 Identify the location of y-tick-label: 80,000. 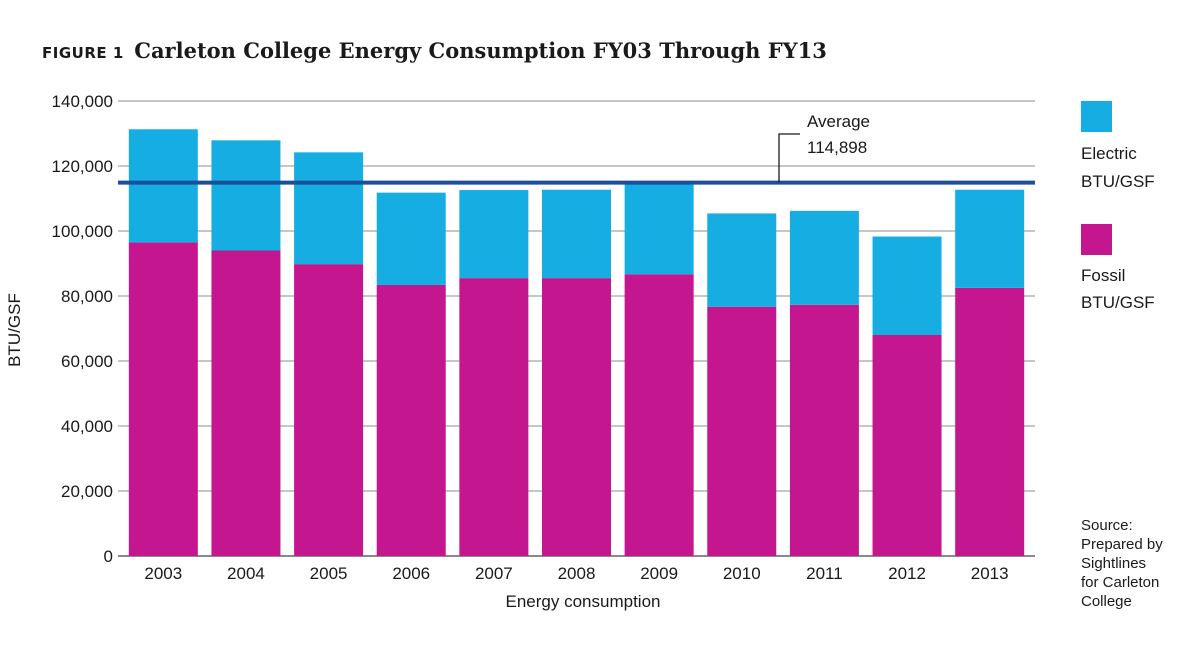
(87, 296).